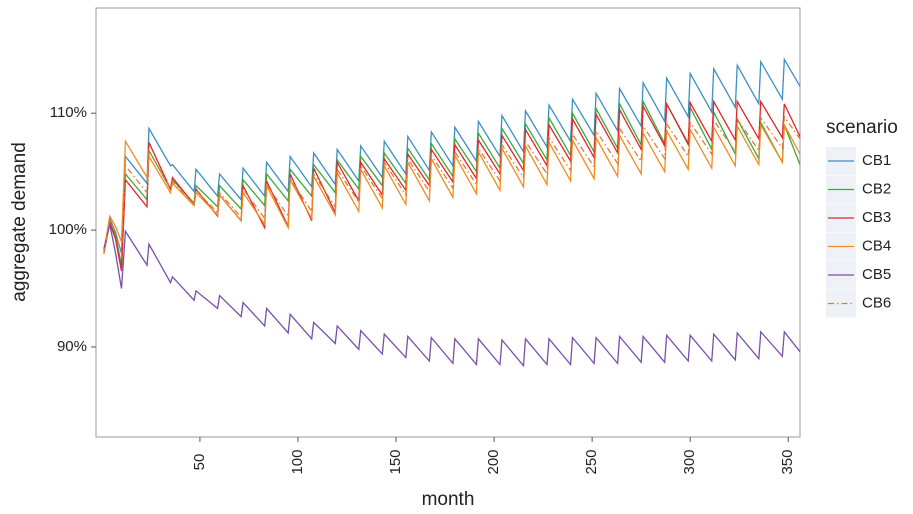 The image size is (913, 514). I want to click on legend-title: scenario, so click(862, 127).